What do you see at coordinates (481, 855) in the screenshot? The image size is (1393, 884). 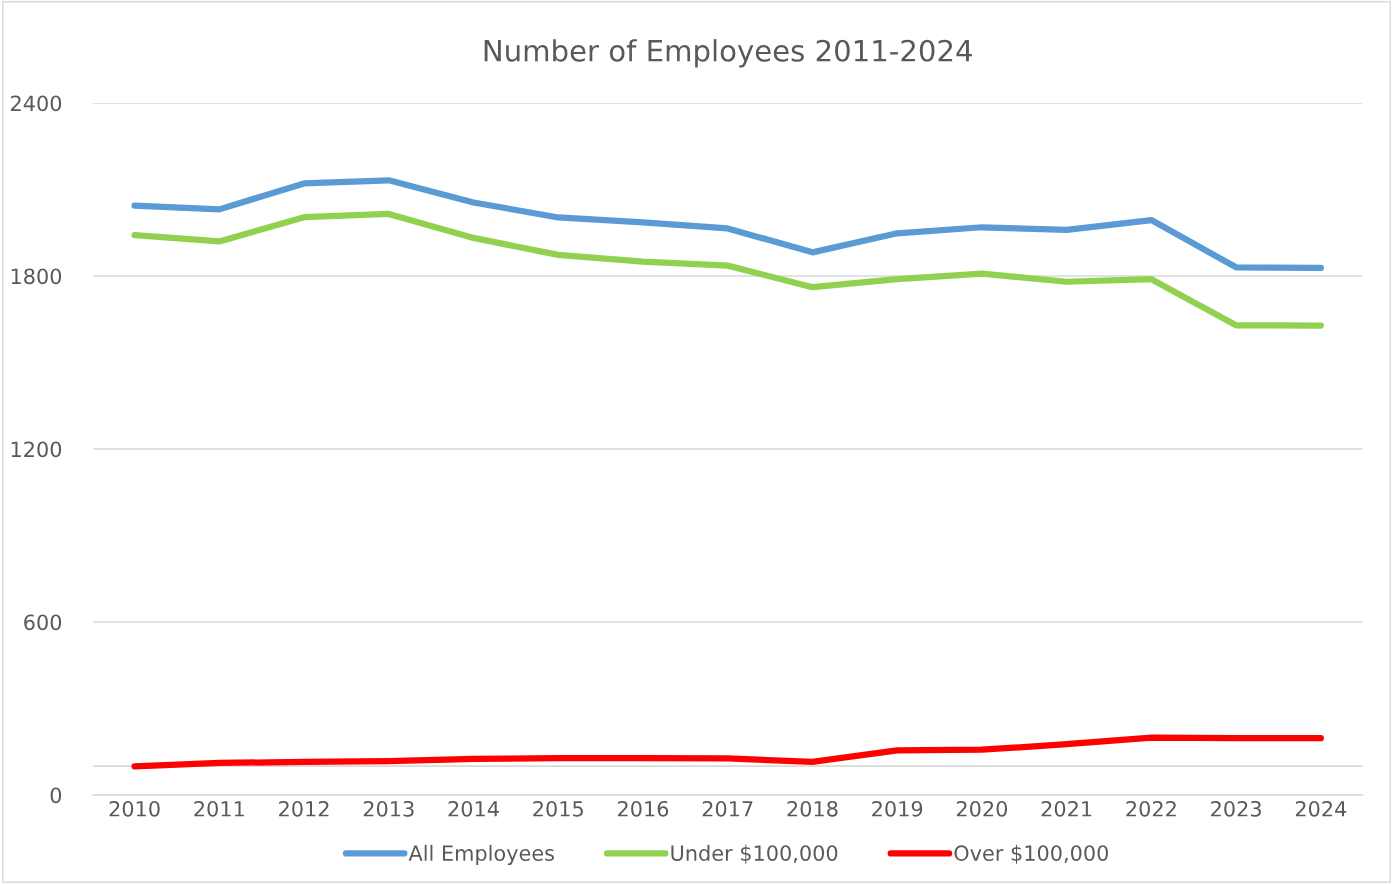 I see `legend-label: All Employees` at bounding box center [481, 855].